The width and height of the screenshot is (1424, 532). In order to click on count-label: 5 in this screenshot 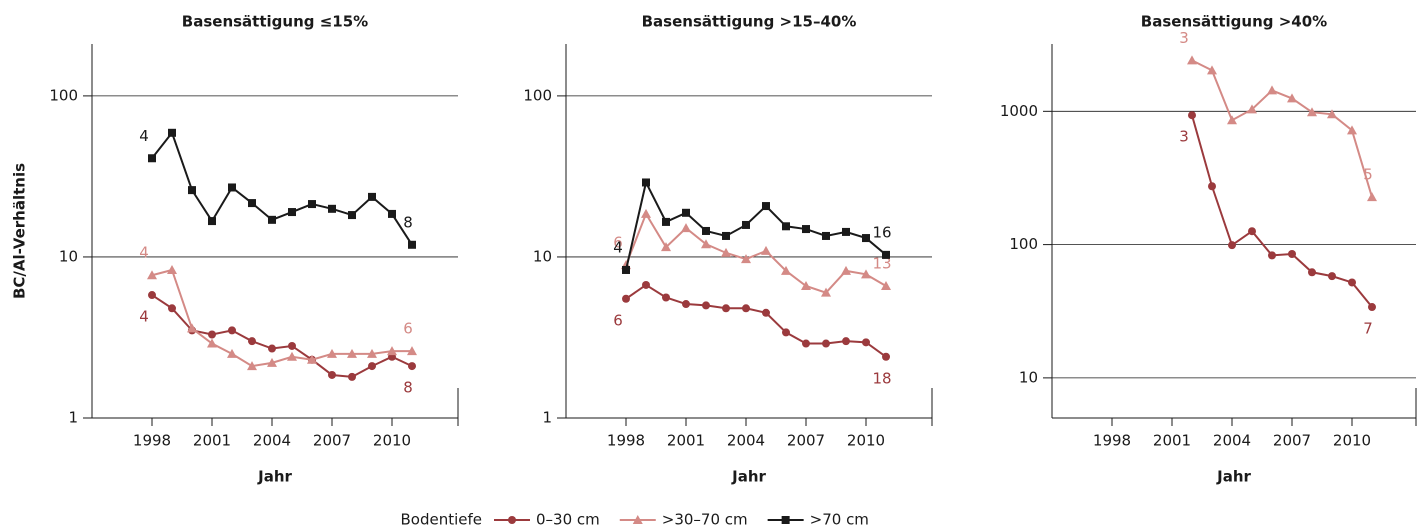, I will do `click(1368, 175)`.